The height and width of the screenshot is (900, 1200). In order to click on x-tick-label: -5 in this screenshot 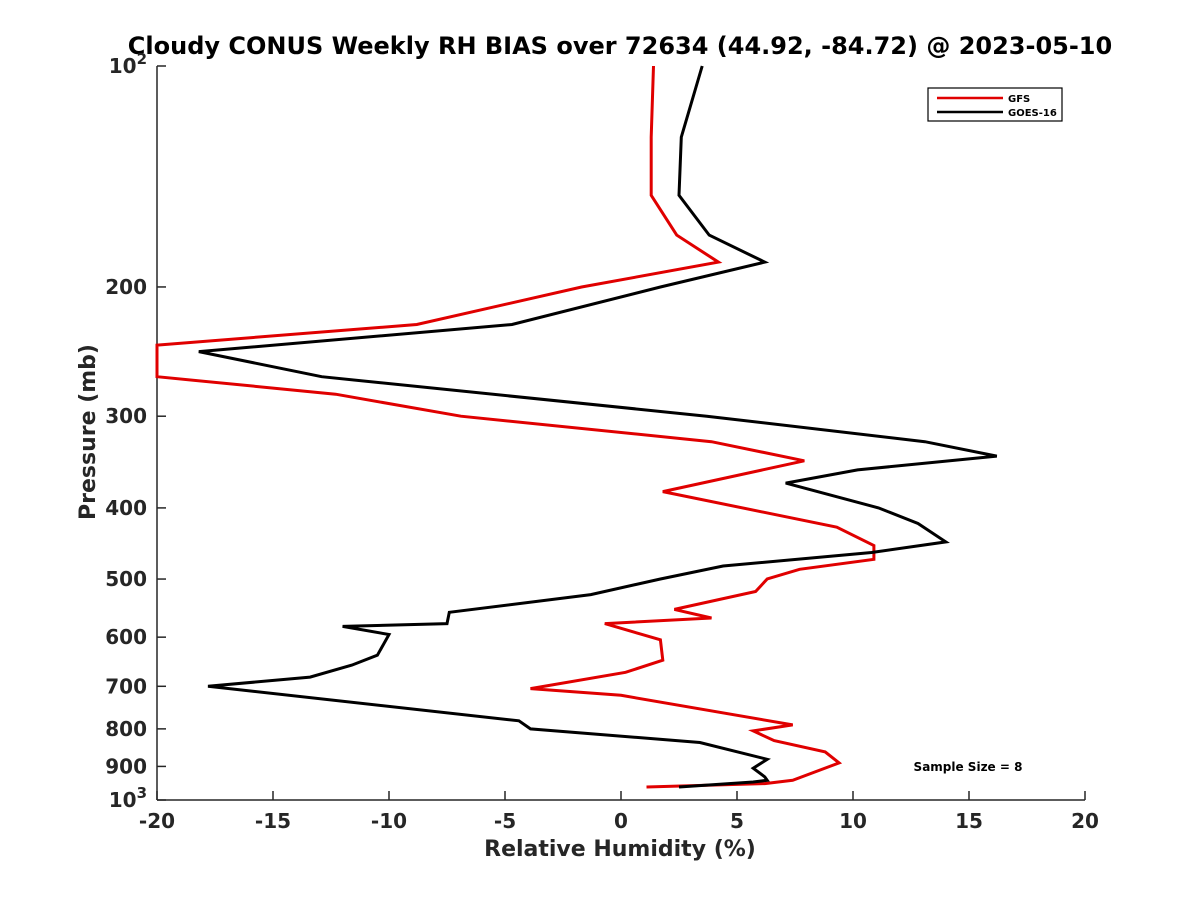, I will do `click(505, 821)`.